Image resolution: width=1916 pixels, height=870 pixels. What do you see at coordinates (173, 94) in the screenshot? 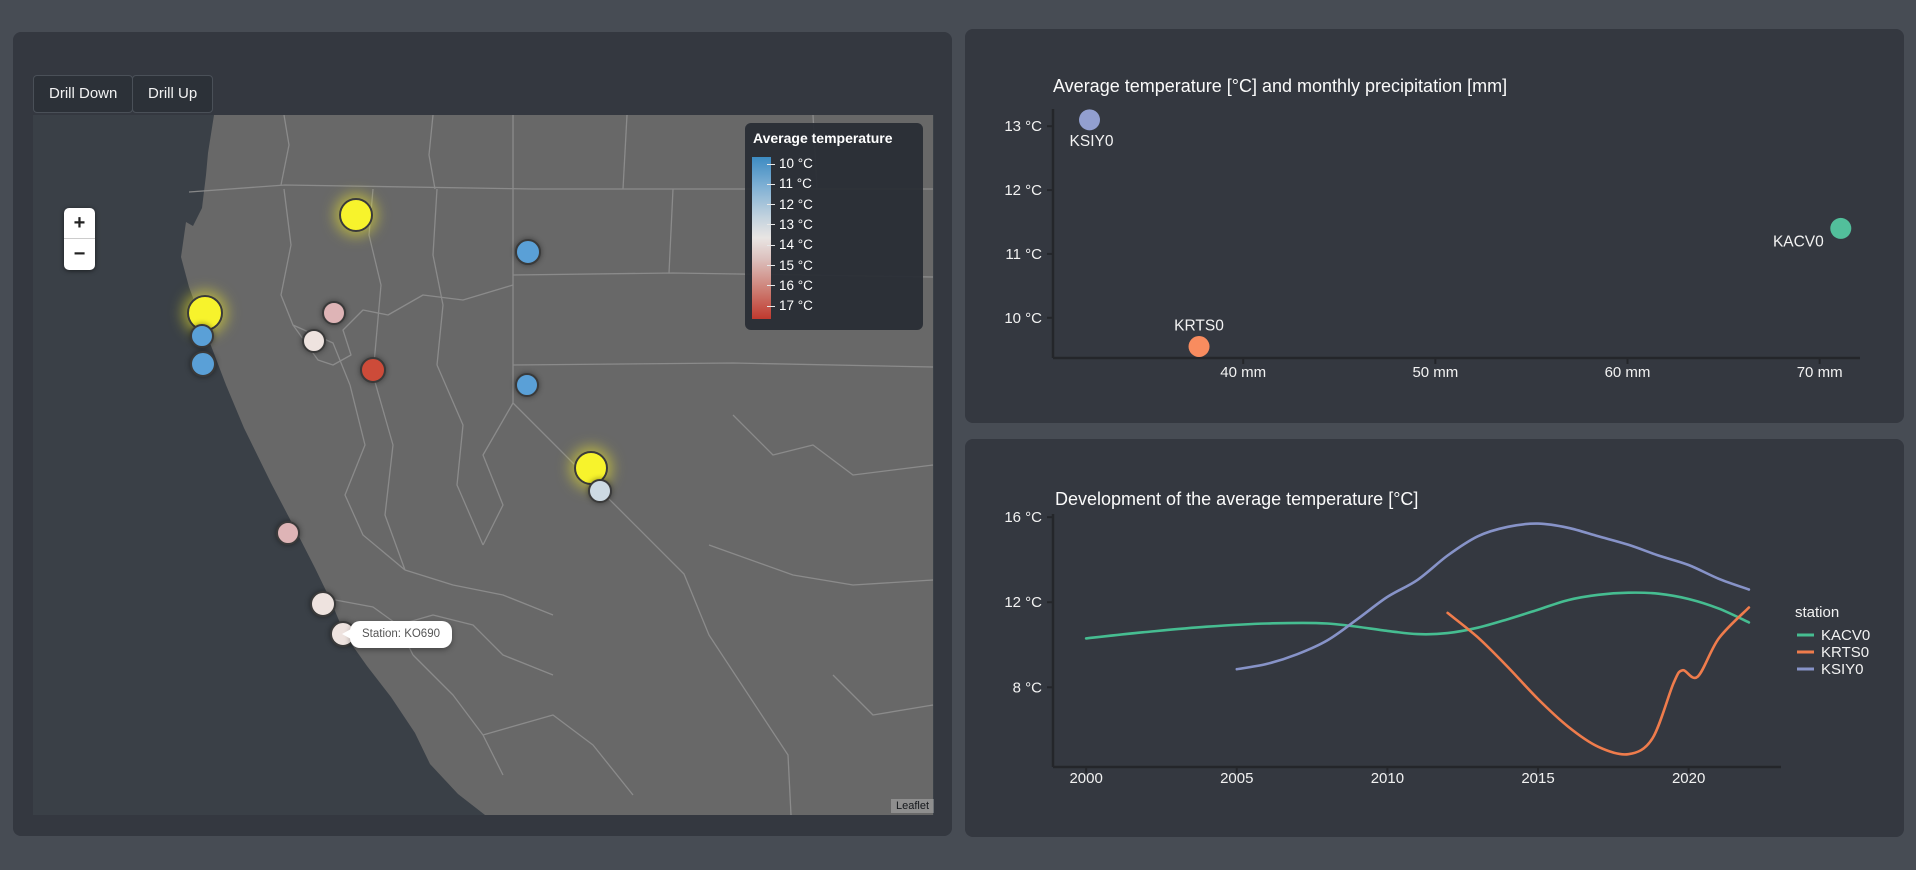
I see `drill-up-button: Drill Up` at bounding box center [173, 94].